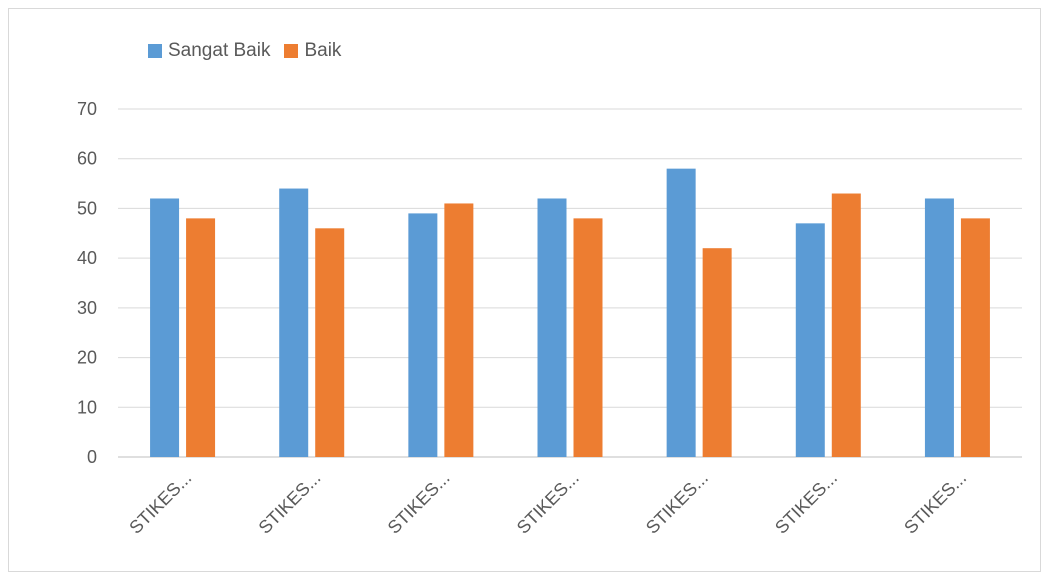 The image size is (1049, 580). I want to click on legend: Sangat Baik Baik, so click(251, 51).